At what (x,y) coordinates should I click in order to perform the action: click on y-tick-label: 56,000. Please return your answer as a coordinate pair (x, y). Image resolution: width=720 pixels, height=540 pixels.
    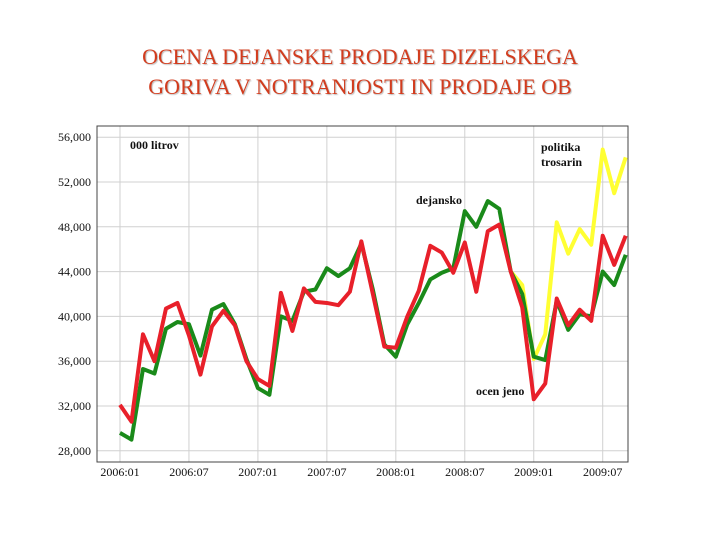
    Looking at the image, I should click on (74, 137).